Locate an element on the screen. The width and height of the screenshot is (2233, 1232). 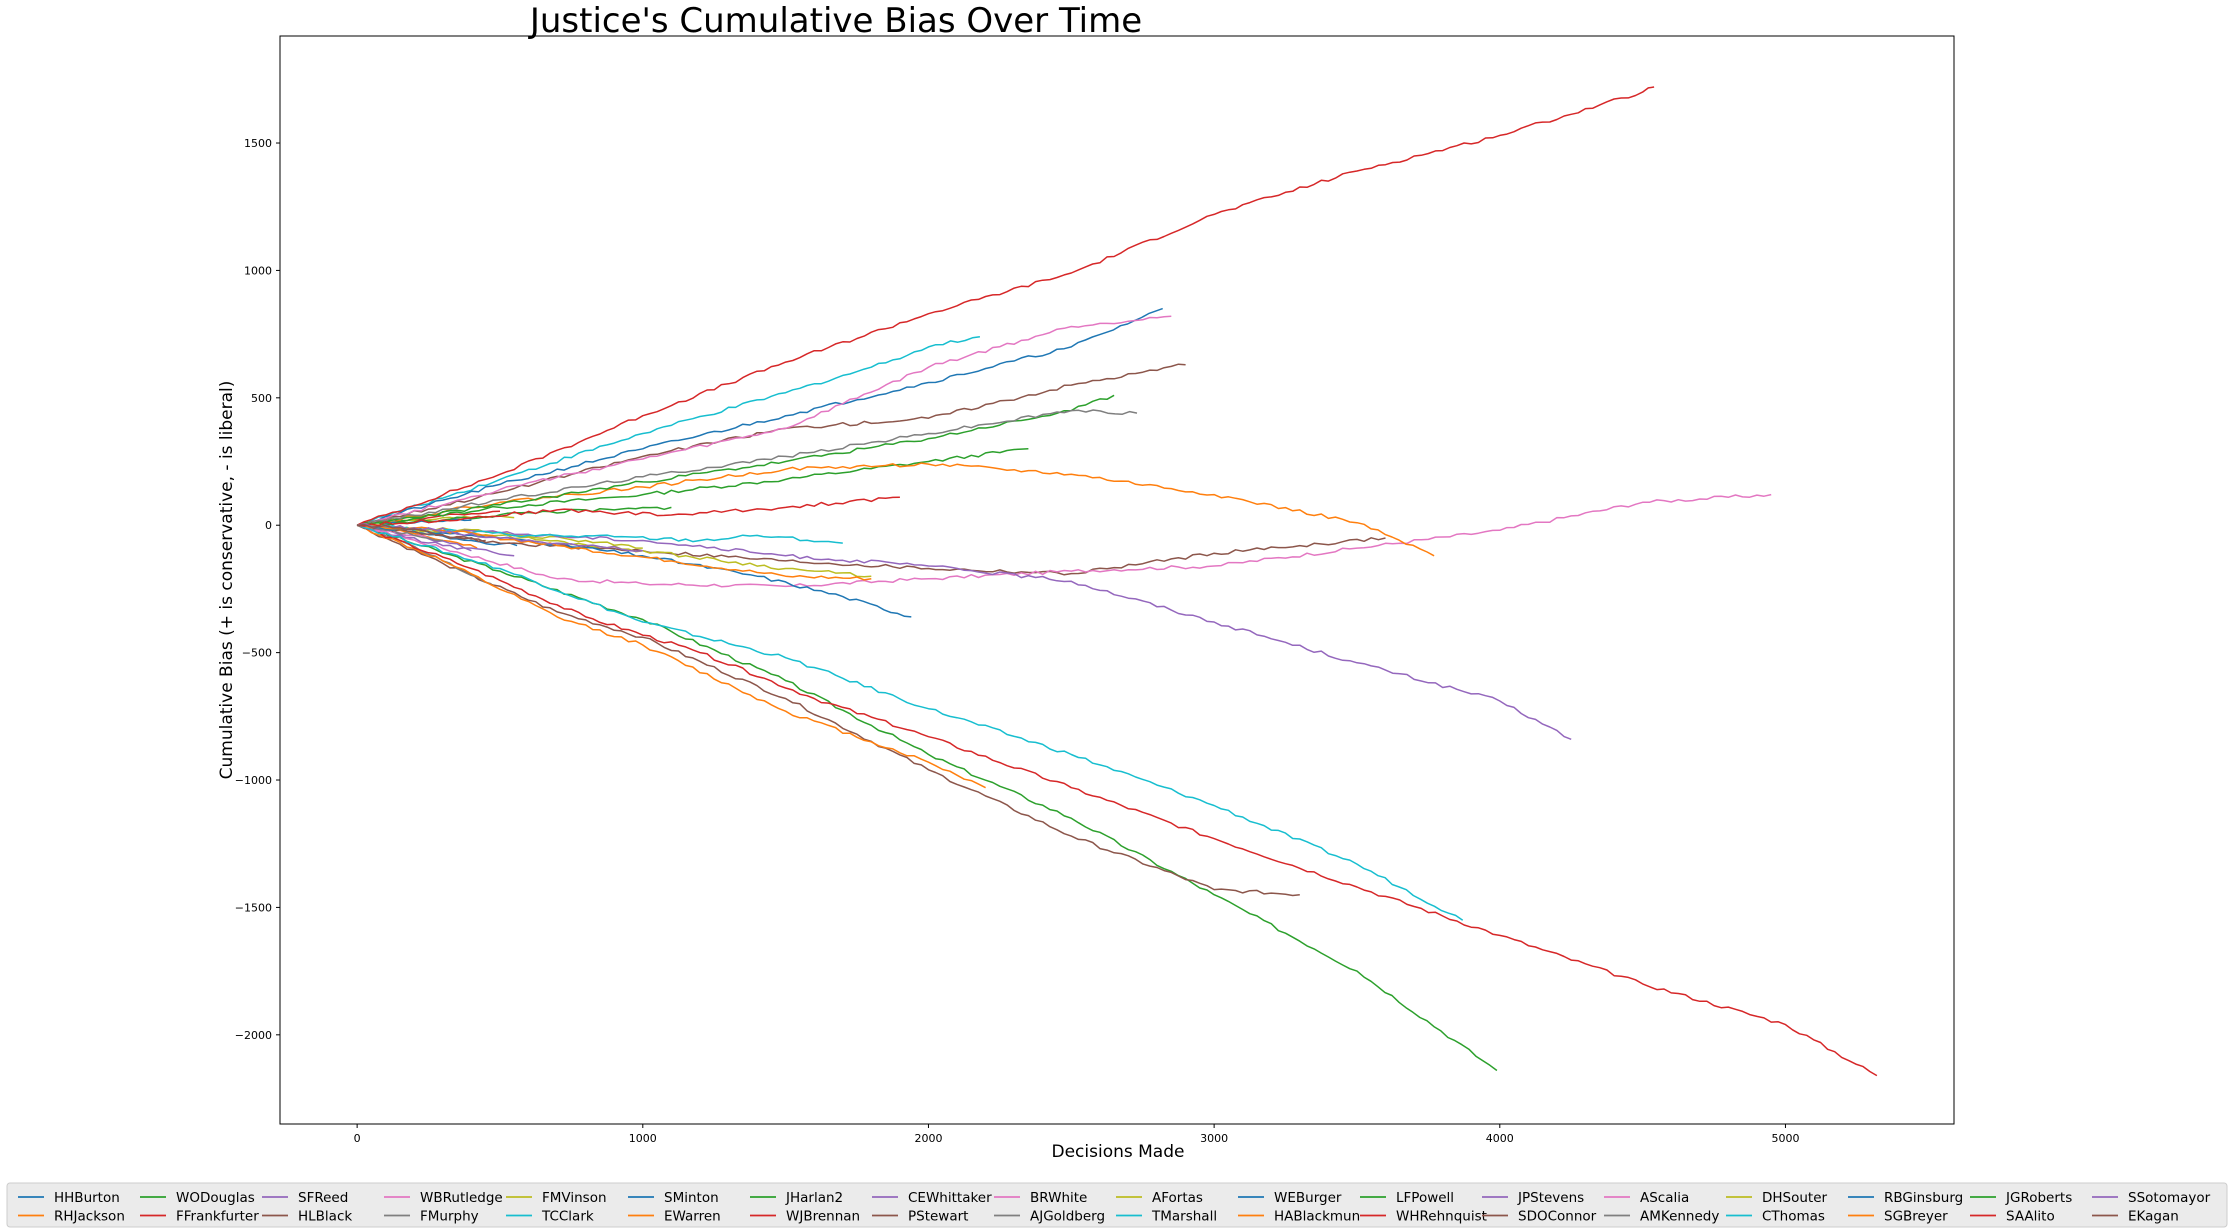
x-tick-label: 5000 is located at coordinates (1785, 1138).